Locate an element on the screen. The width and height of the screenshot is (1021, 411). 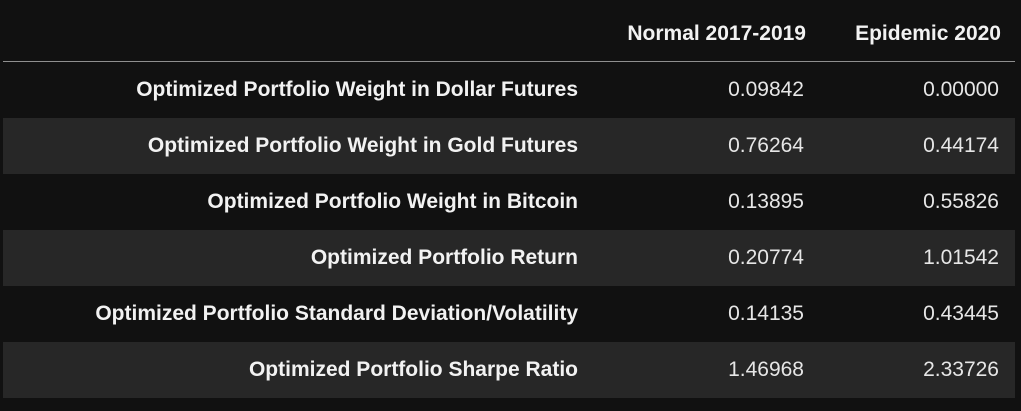
cell-normal: 0.14135 is located at coordinates (766, 313).